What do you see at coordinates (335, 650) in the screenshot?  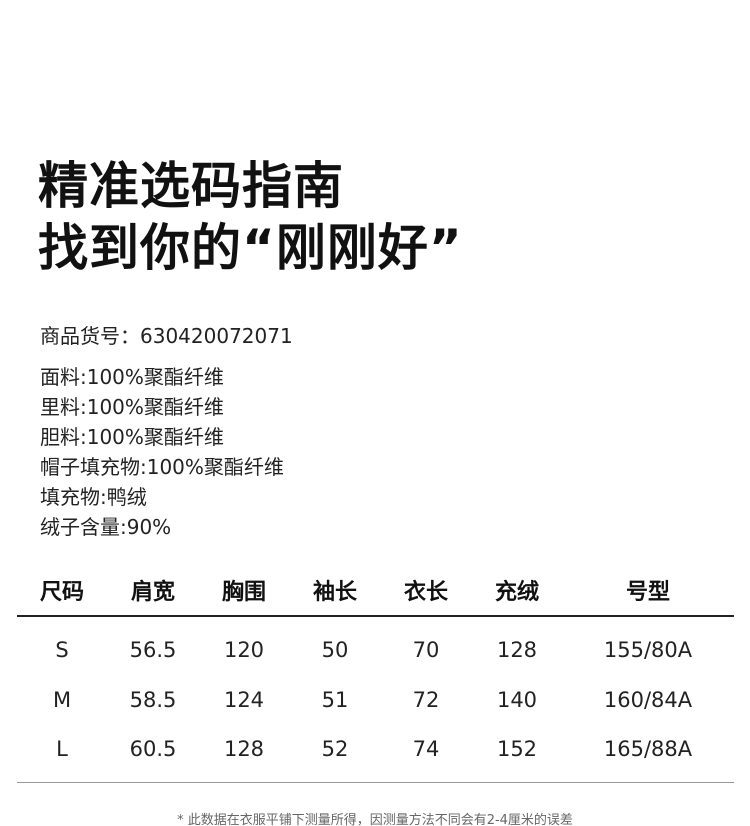 I see `cell-sleeve: 50` at bounding box center [335, 650].